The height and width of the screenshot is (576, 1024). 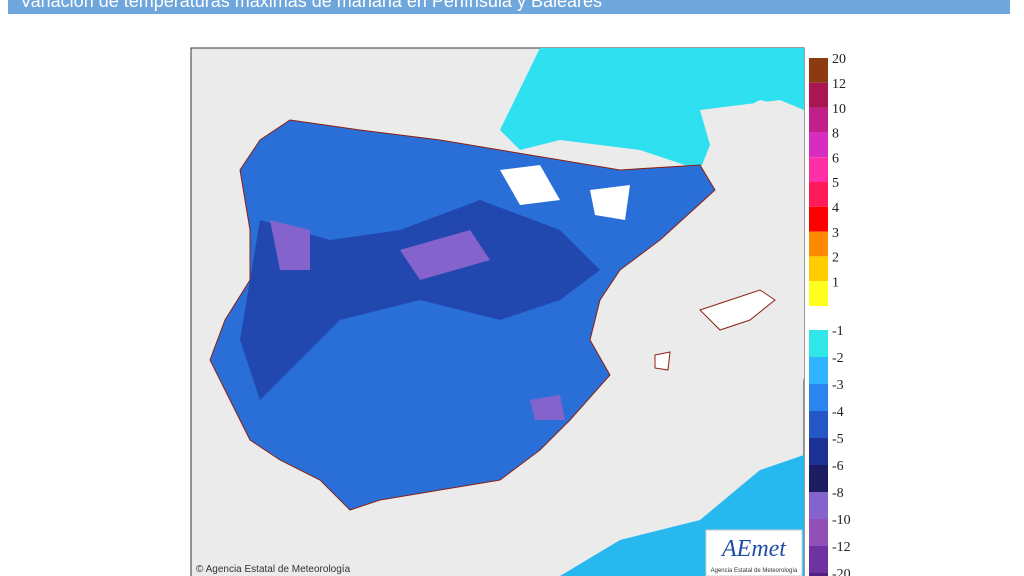 What do you see at coordinates (753, 549) in the screenshot?
I see `logo: AEmet` at bounding box center [753, 549].